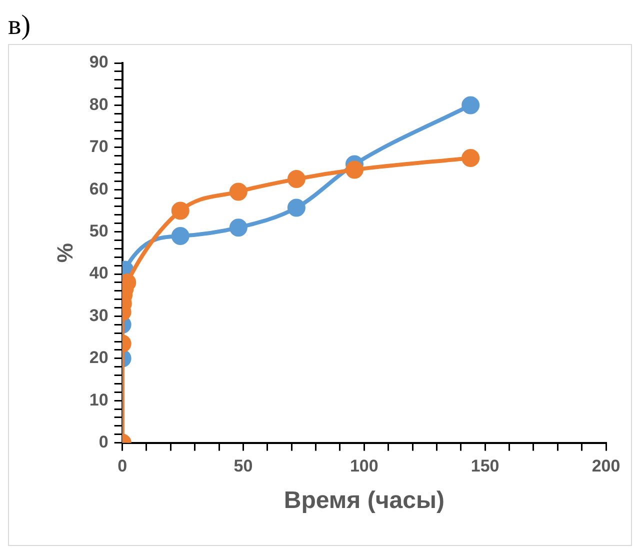  Describe the element at coordinates (123, 466) in the screenshot. I see `x-tick-label: 0` at that location.